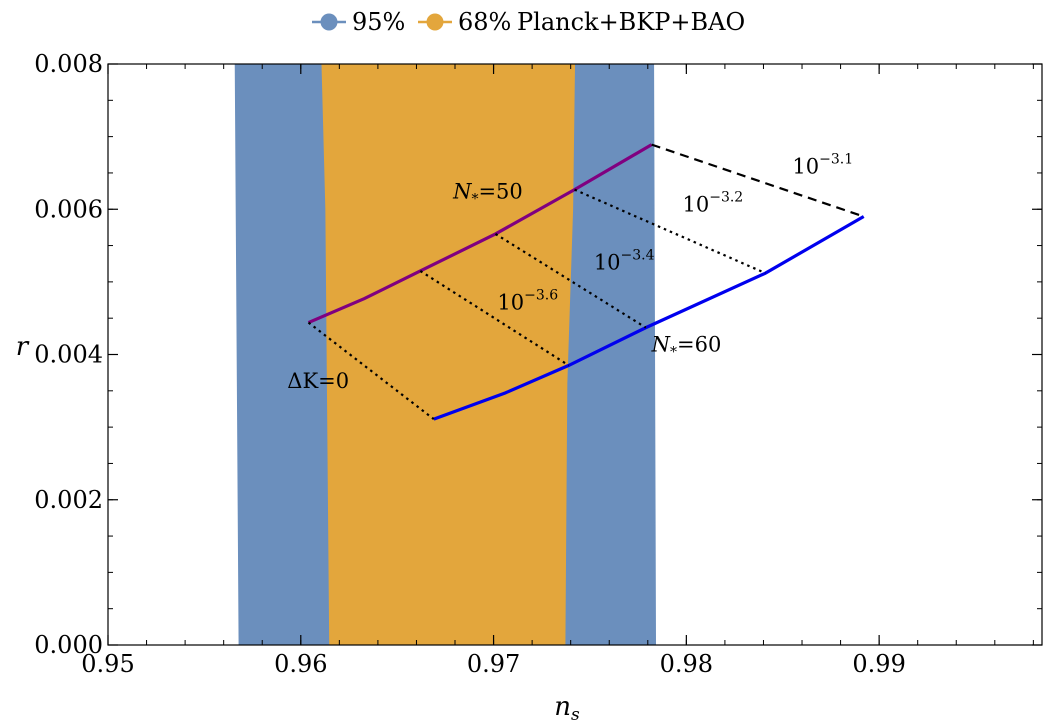  What do you see at coordinates (68, 645) in the screenshot?
I see `y-tick-label: 0.000` at bounding box center [68, 645].